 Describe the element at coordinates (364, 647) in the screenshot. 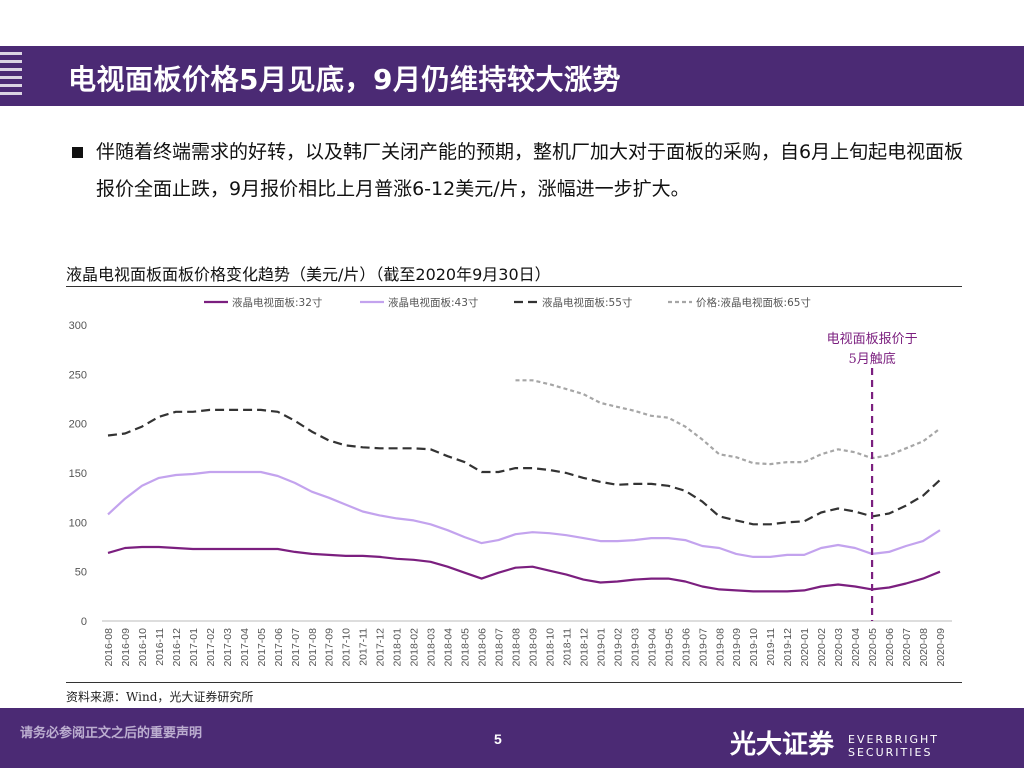

I see `x-tick-label: 2017-11` at that location.